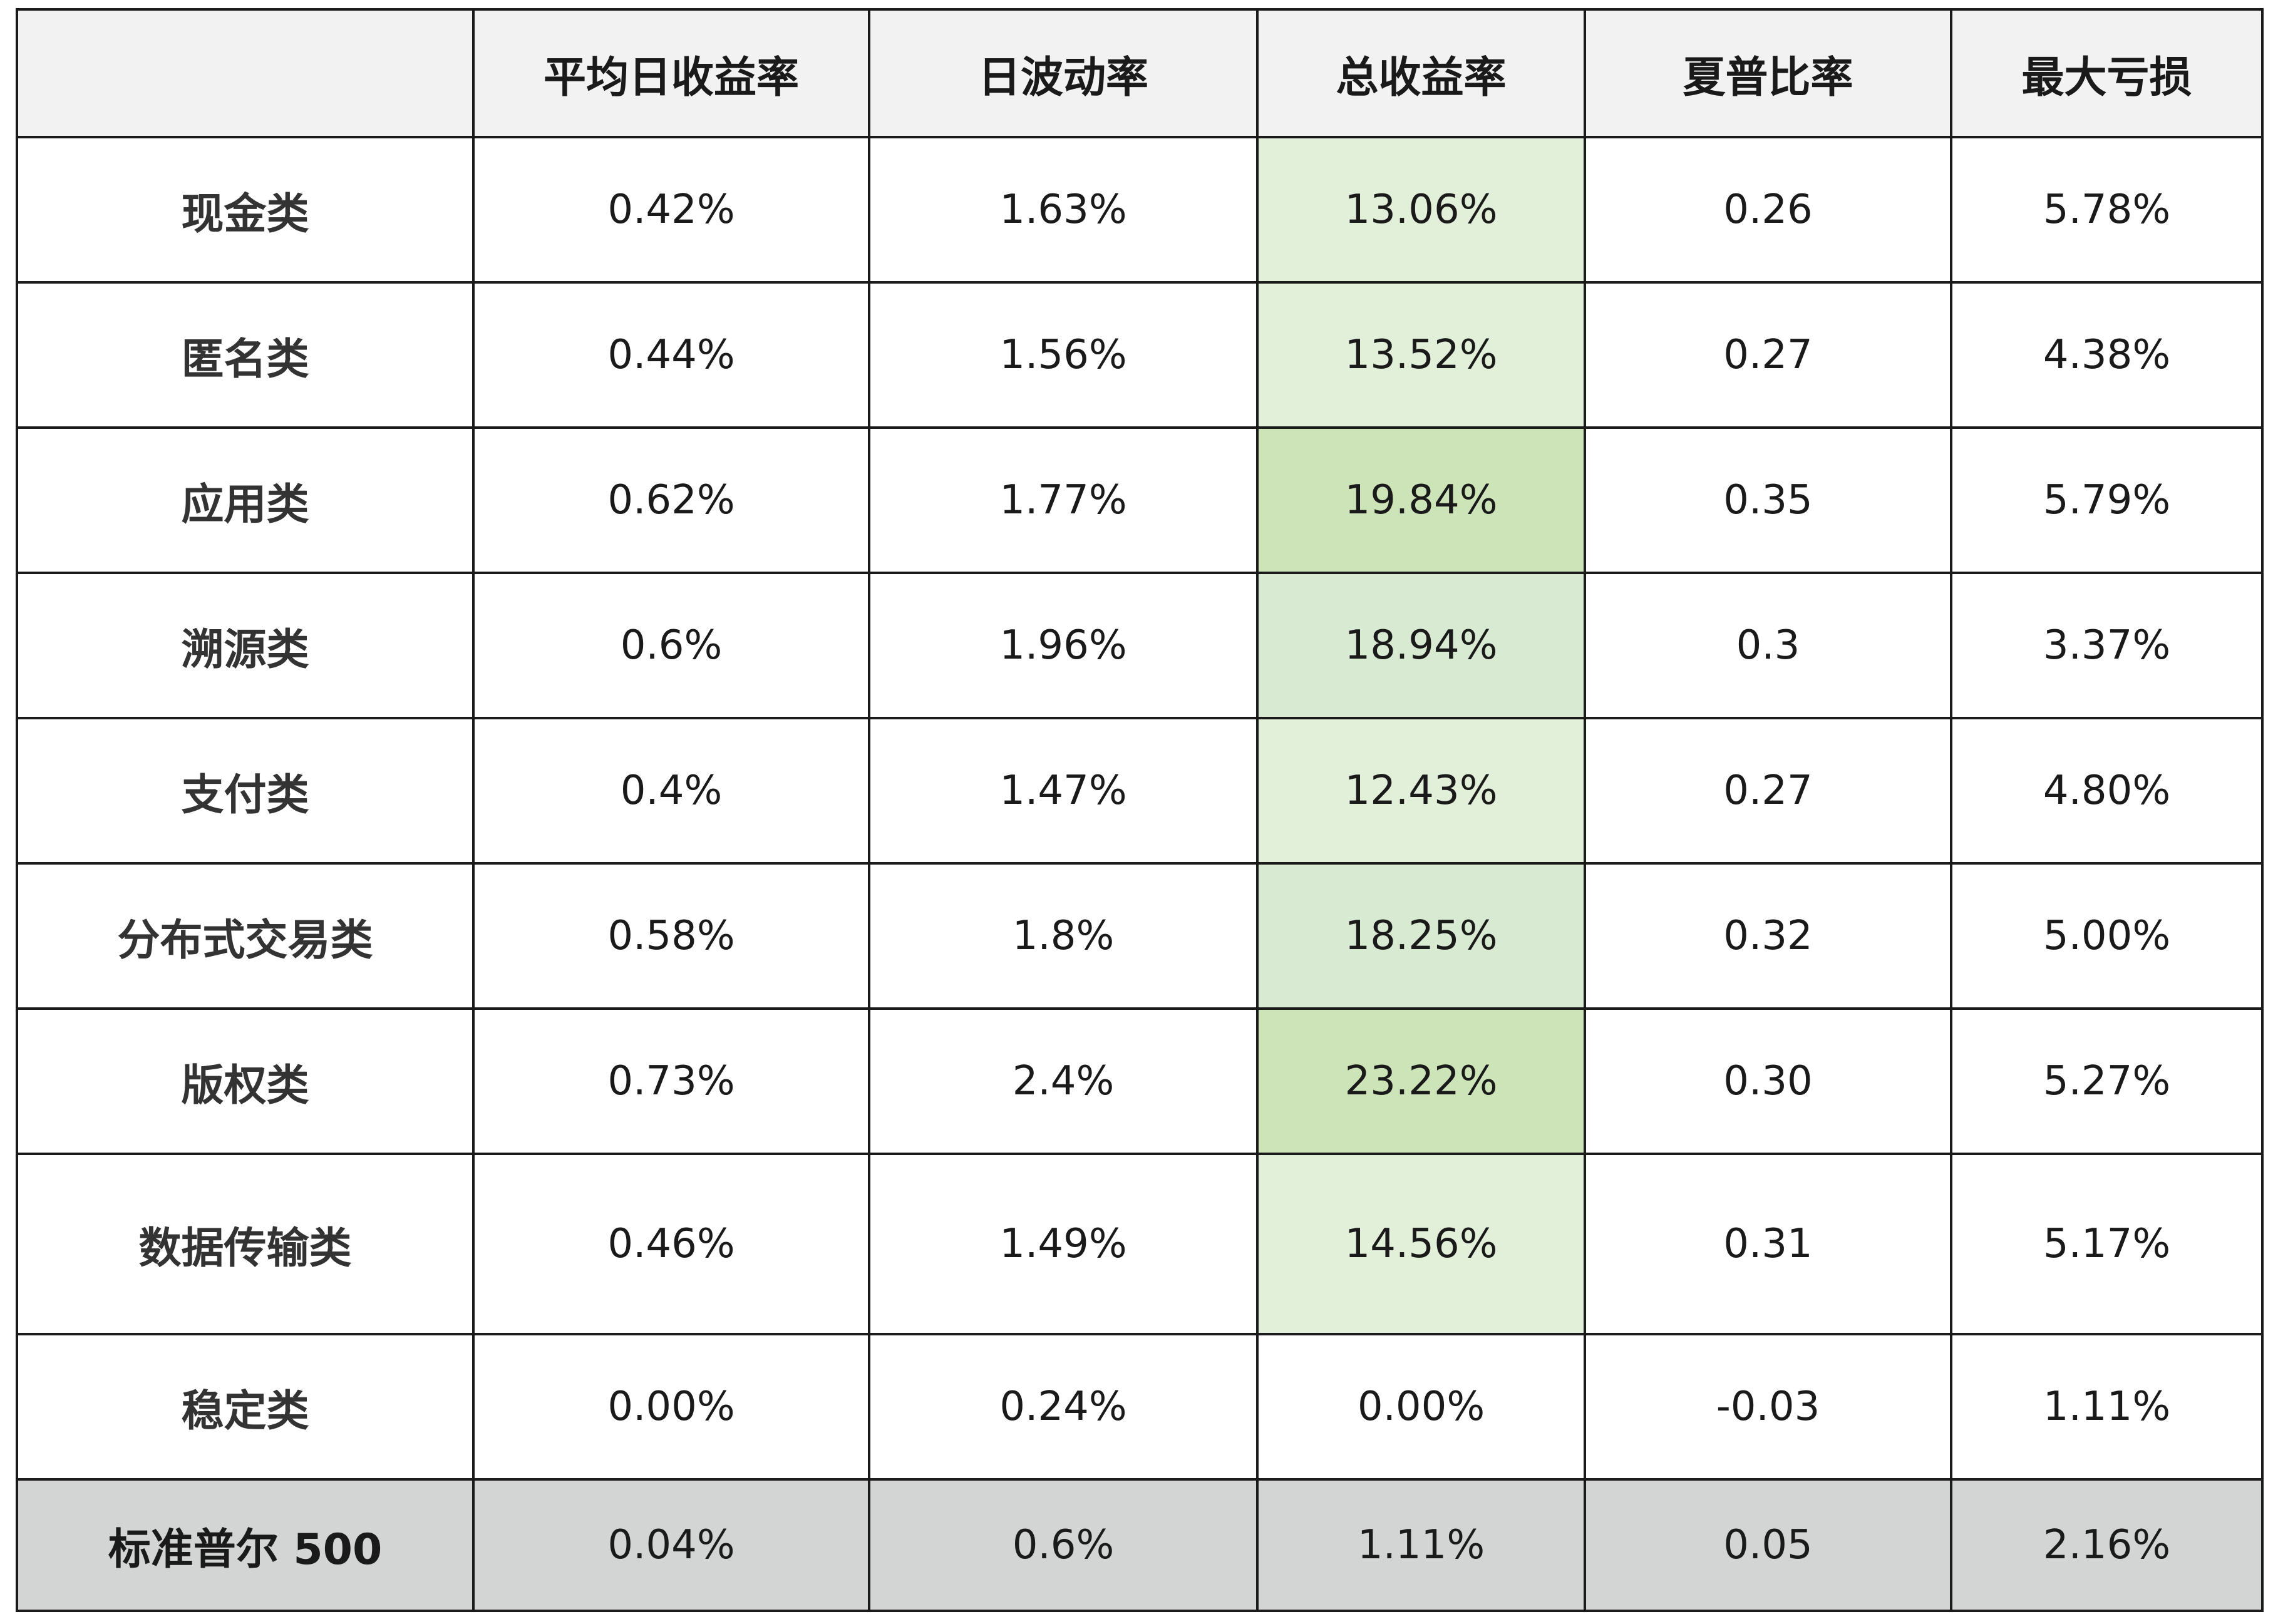 The width and height of the screenshot is (2273, 1624). I want to click on row-label: 现金类, so click(245, 210).